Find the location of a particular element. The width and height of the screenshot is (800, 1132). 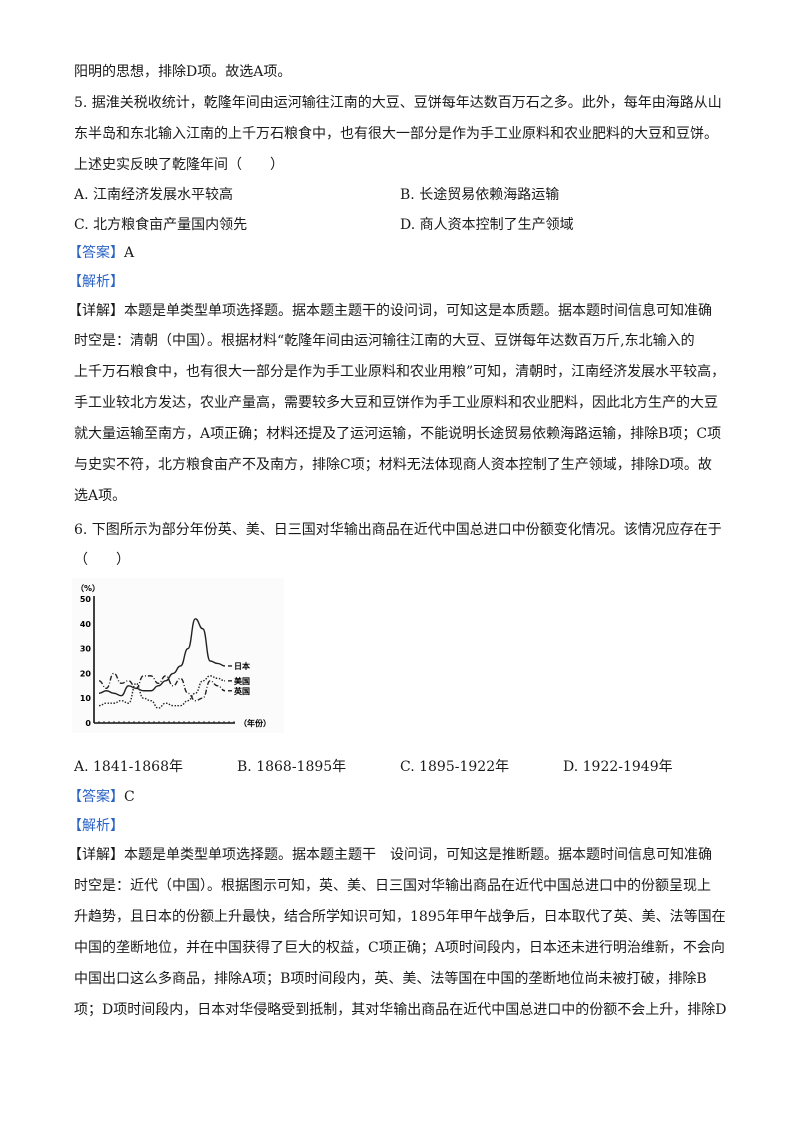

q6-answer: 【答案】C is located at coordinates (101, 797).